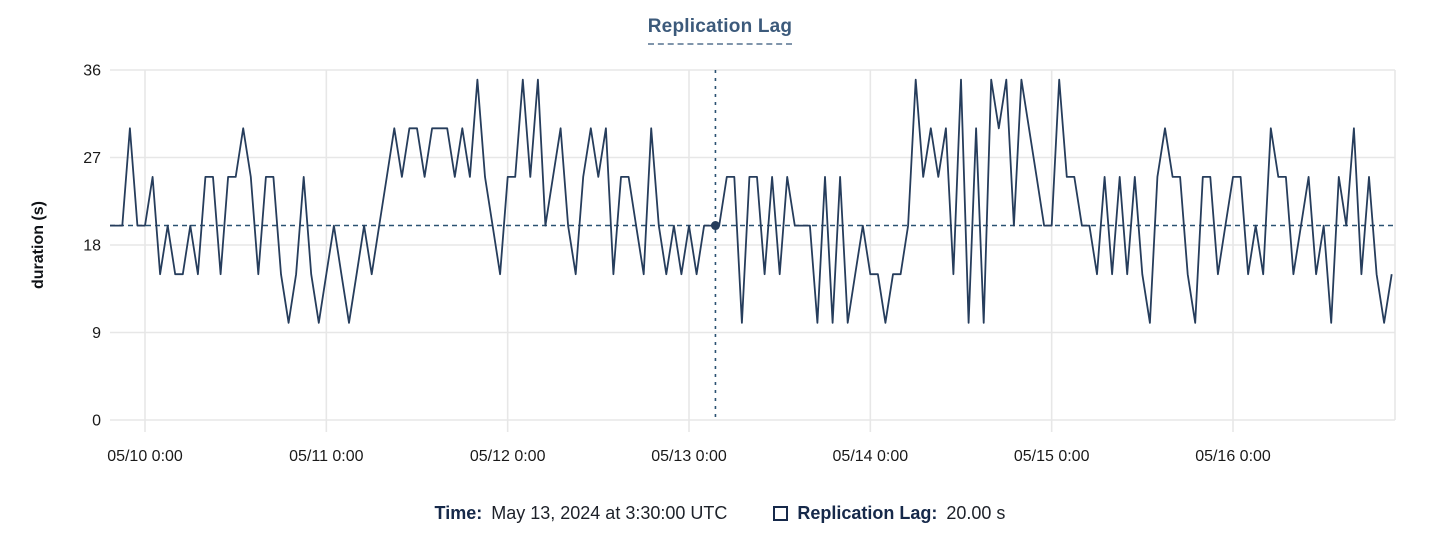 Image resolution: width=1440 pixels, height=556 pixels. Describe the element at coordinates (715, 226) in the screenshot. I see `selected-point-dot` at that location.